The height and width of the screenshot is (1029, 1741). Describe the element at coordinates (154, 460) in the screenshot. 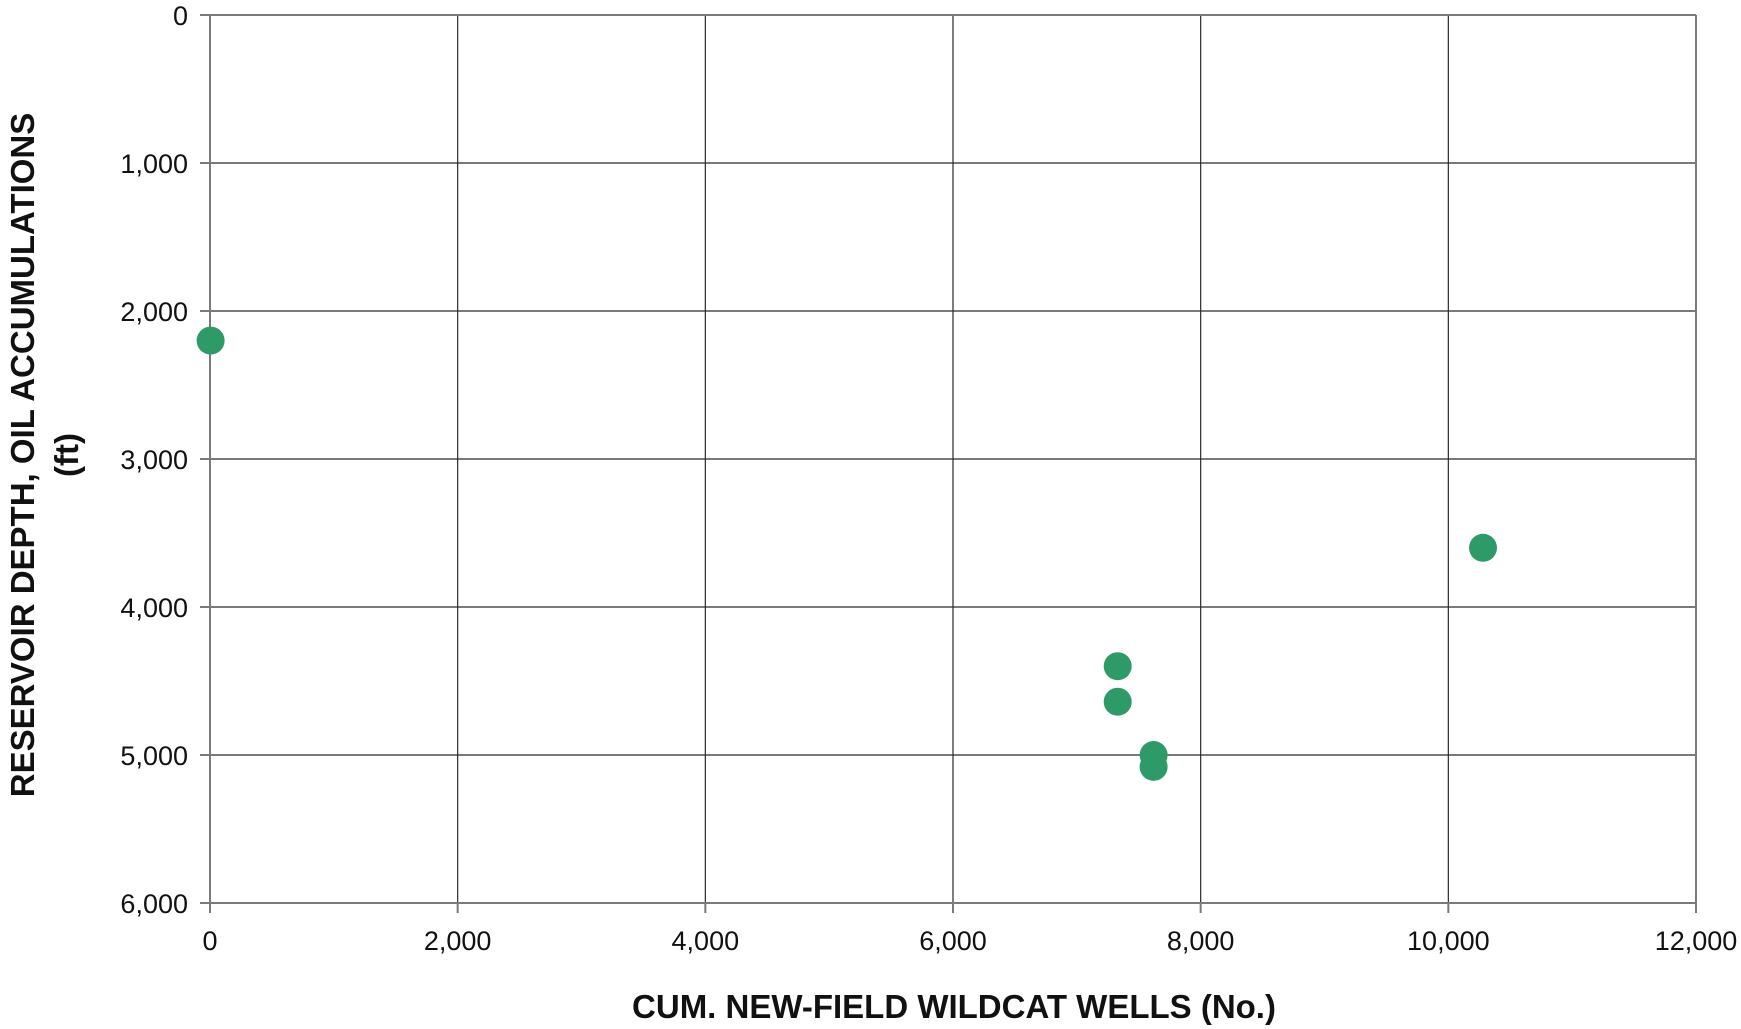

I see `y-tick-label: 3,000` at that location.